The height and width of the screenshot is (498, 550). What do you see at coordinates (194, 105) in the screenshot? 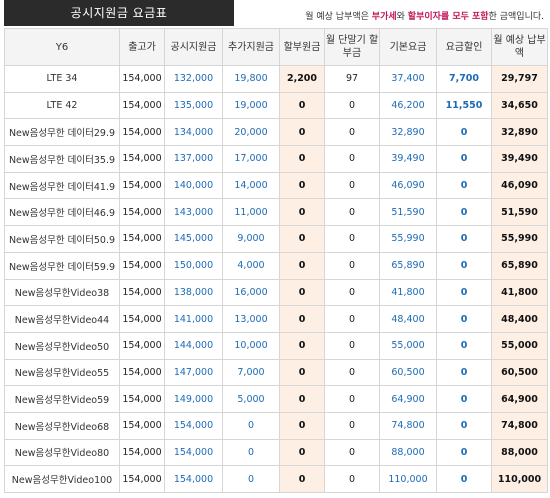
I see `cell-subsidy: 135,000` at bounding box center [194, 105].